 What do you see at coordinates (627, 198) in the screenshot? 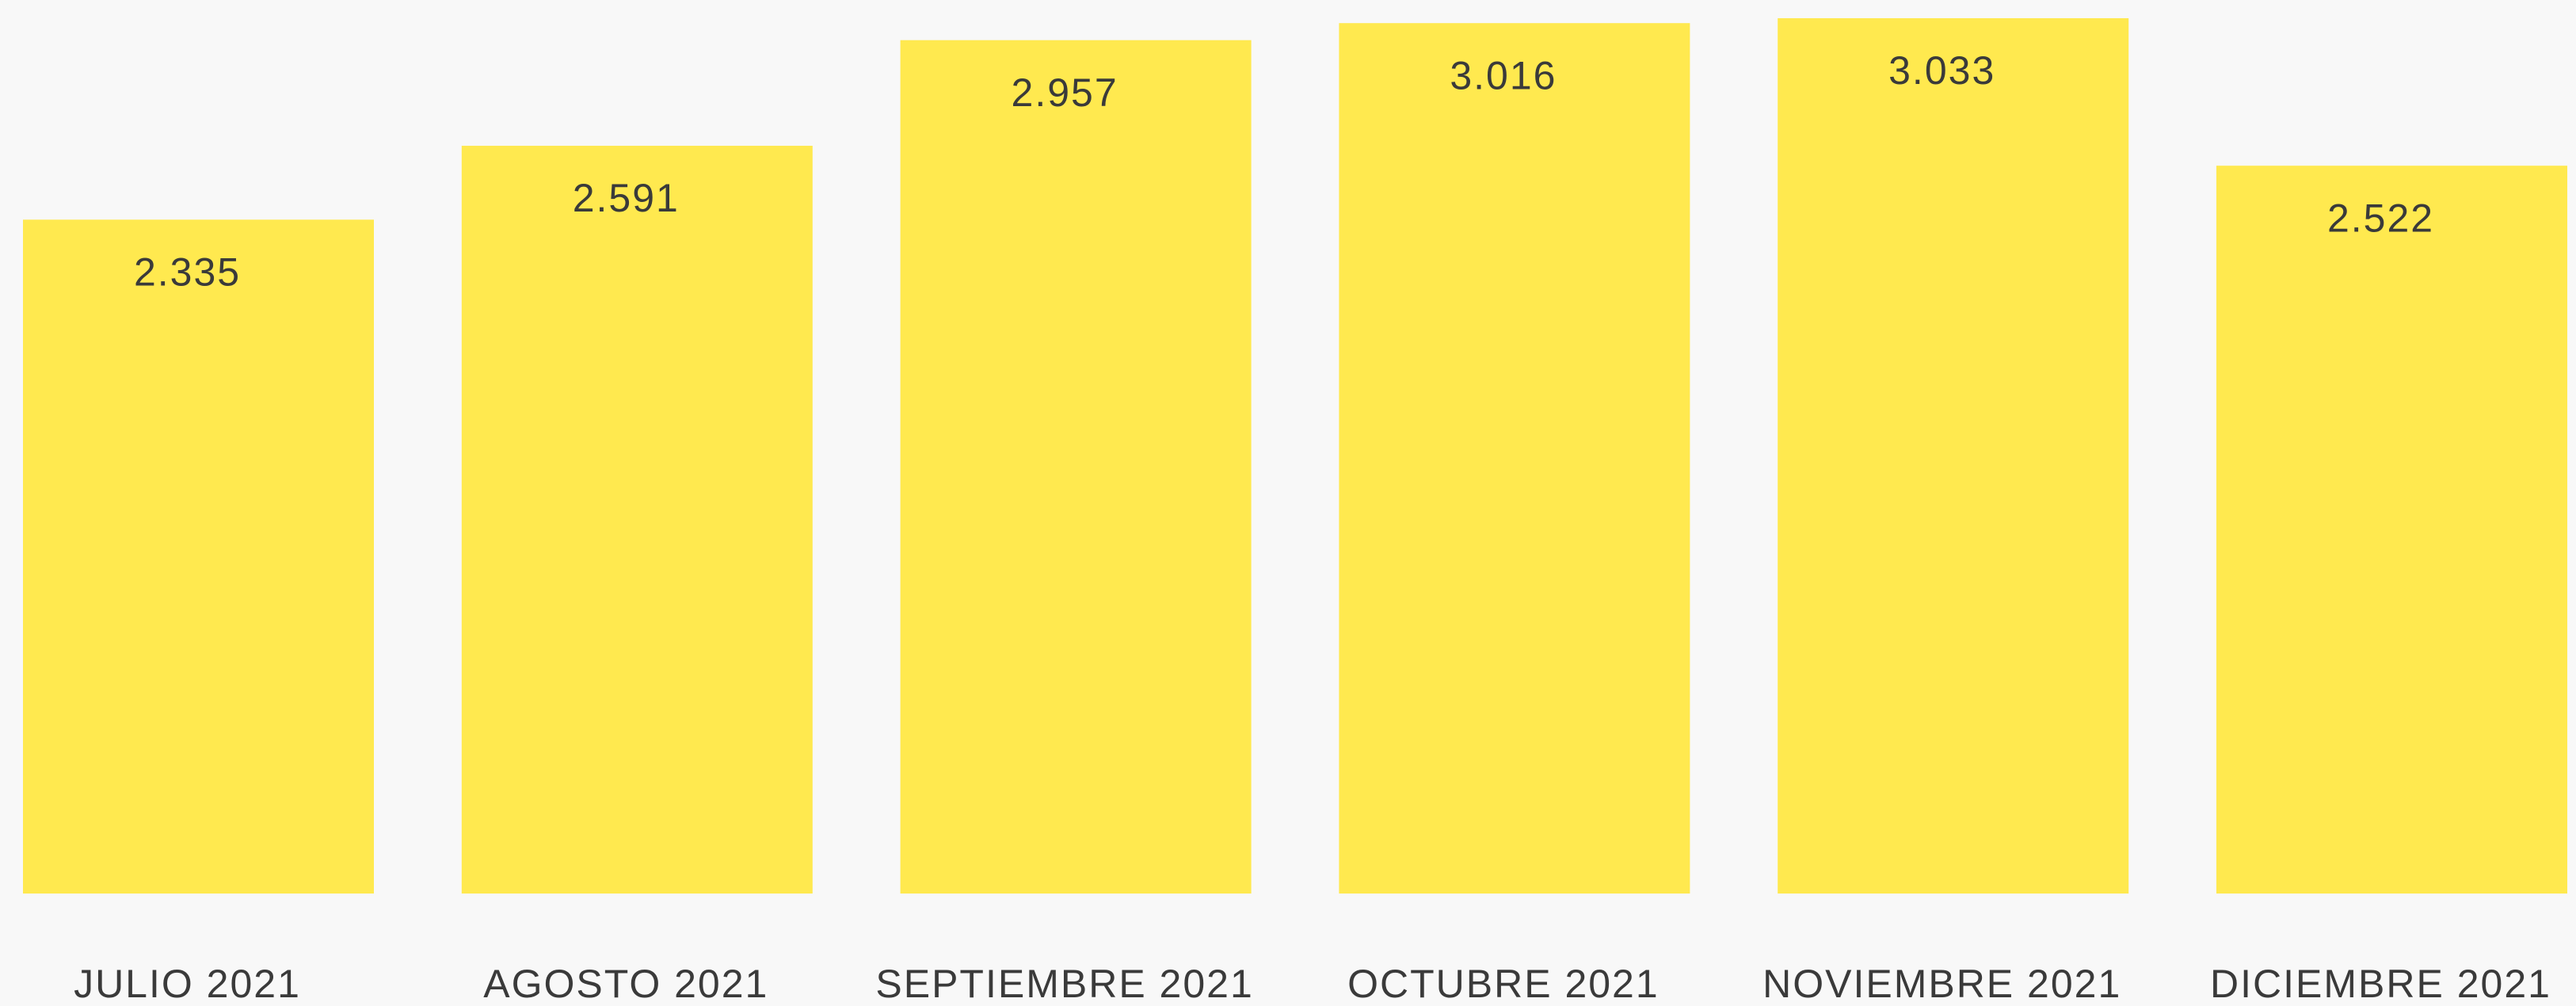
I see `value-label: 2.591` at bounding box center [627, 198].